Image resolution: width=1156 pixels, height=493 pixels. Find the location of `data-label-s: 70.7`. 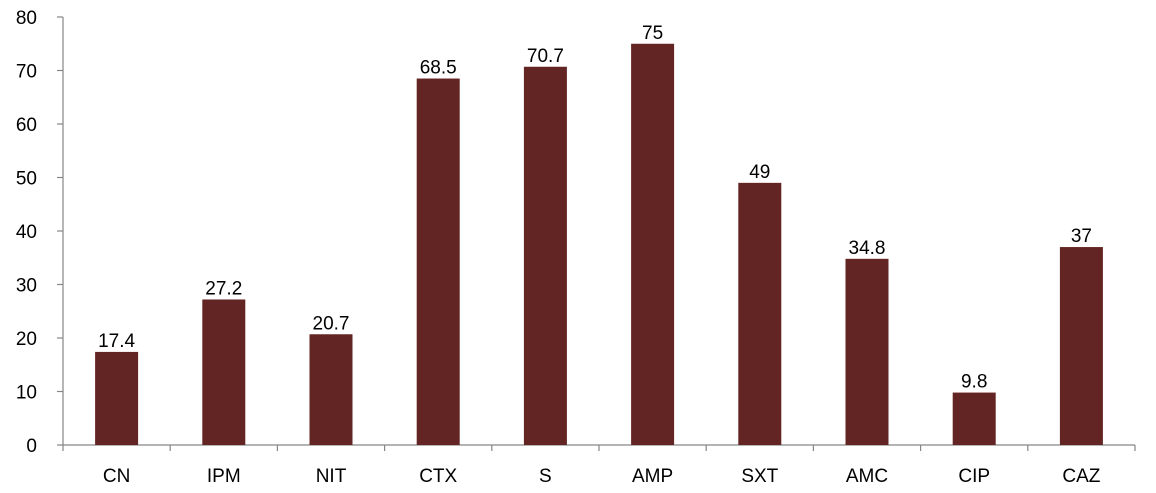

data-label-s: 70.7 is located at coordinates (545, 56).